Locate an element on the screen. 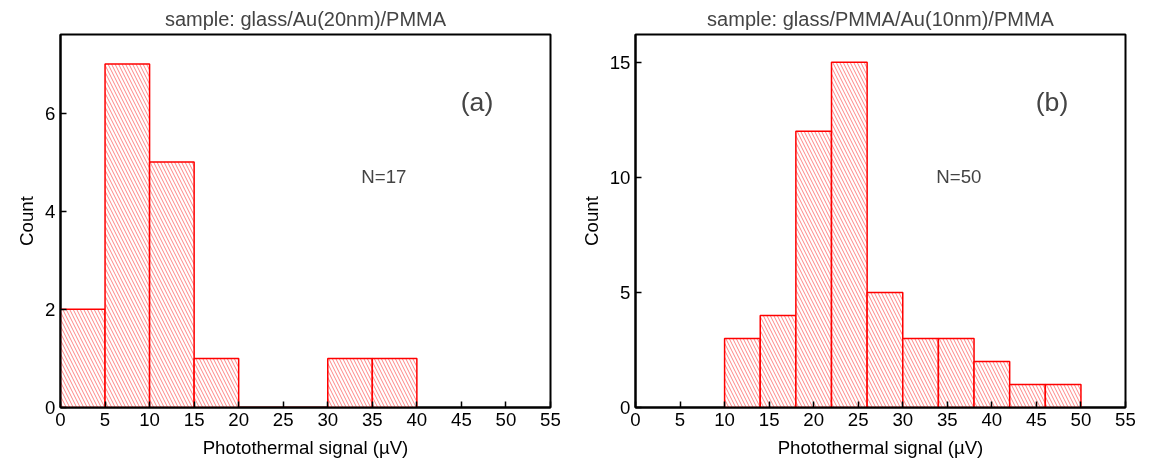 This screenshot has width=1162, height=467. annotation: N=50 is located at coordinates (959, 176).